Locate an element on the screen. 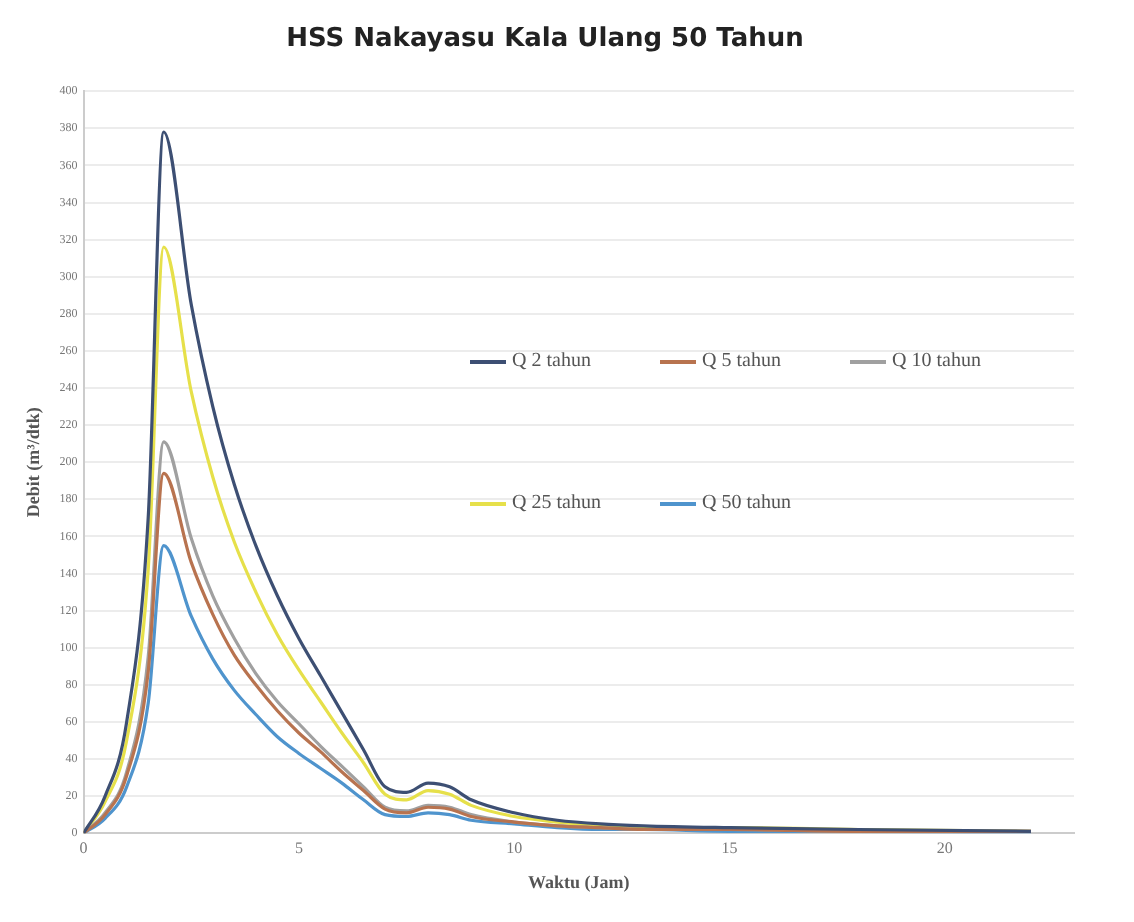 The image size is (1134, 922). x-tick-label: 5 is located at coordinates (298, 847).